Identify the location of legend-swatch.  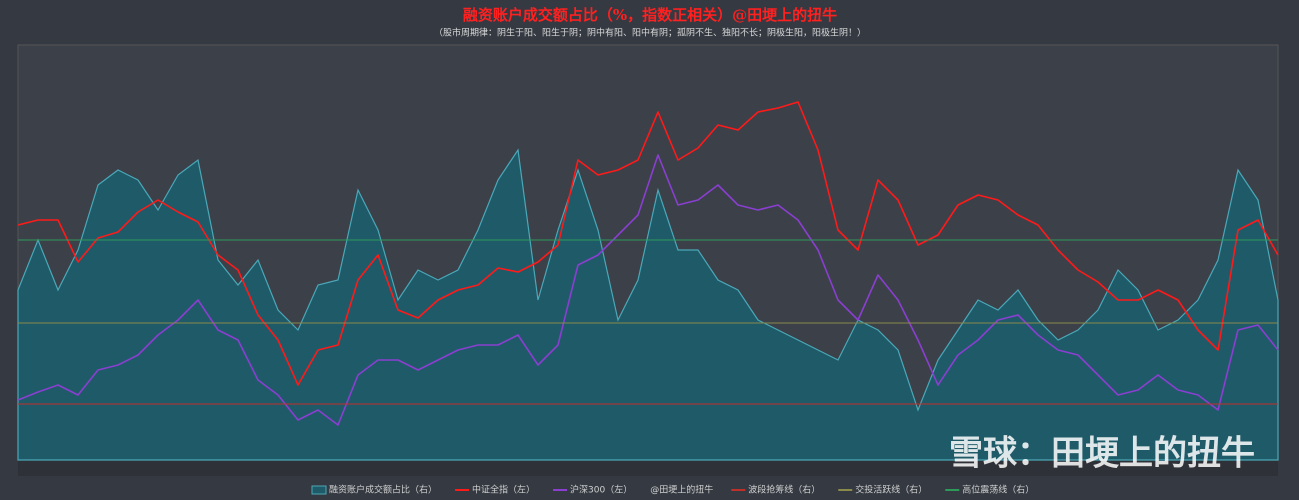
(319, 490).